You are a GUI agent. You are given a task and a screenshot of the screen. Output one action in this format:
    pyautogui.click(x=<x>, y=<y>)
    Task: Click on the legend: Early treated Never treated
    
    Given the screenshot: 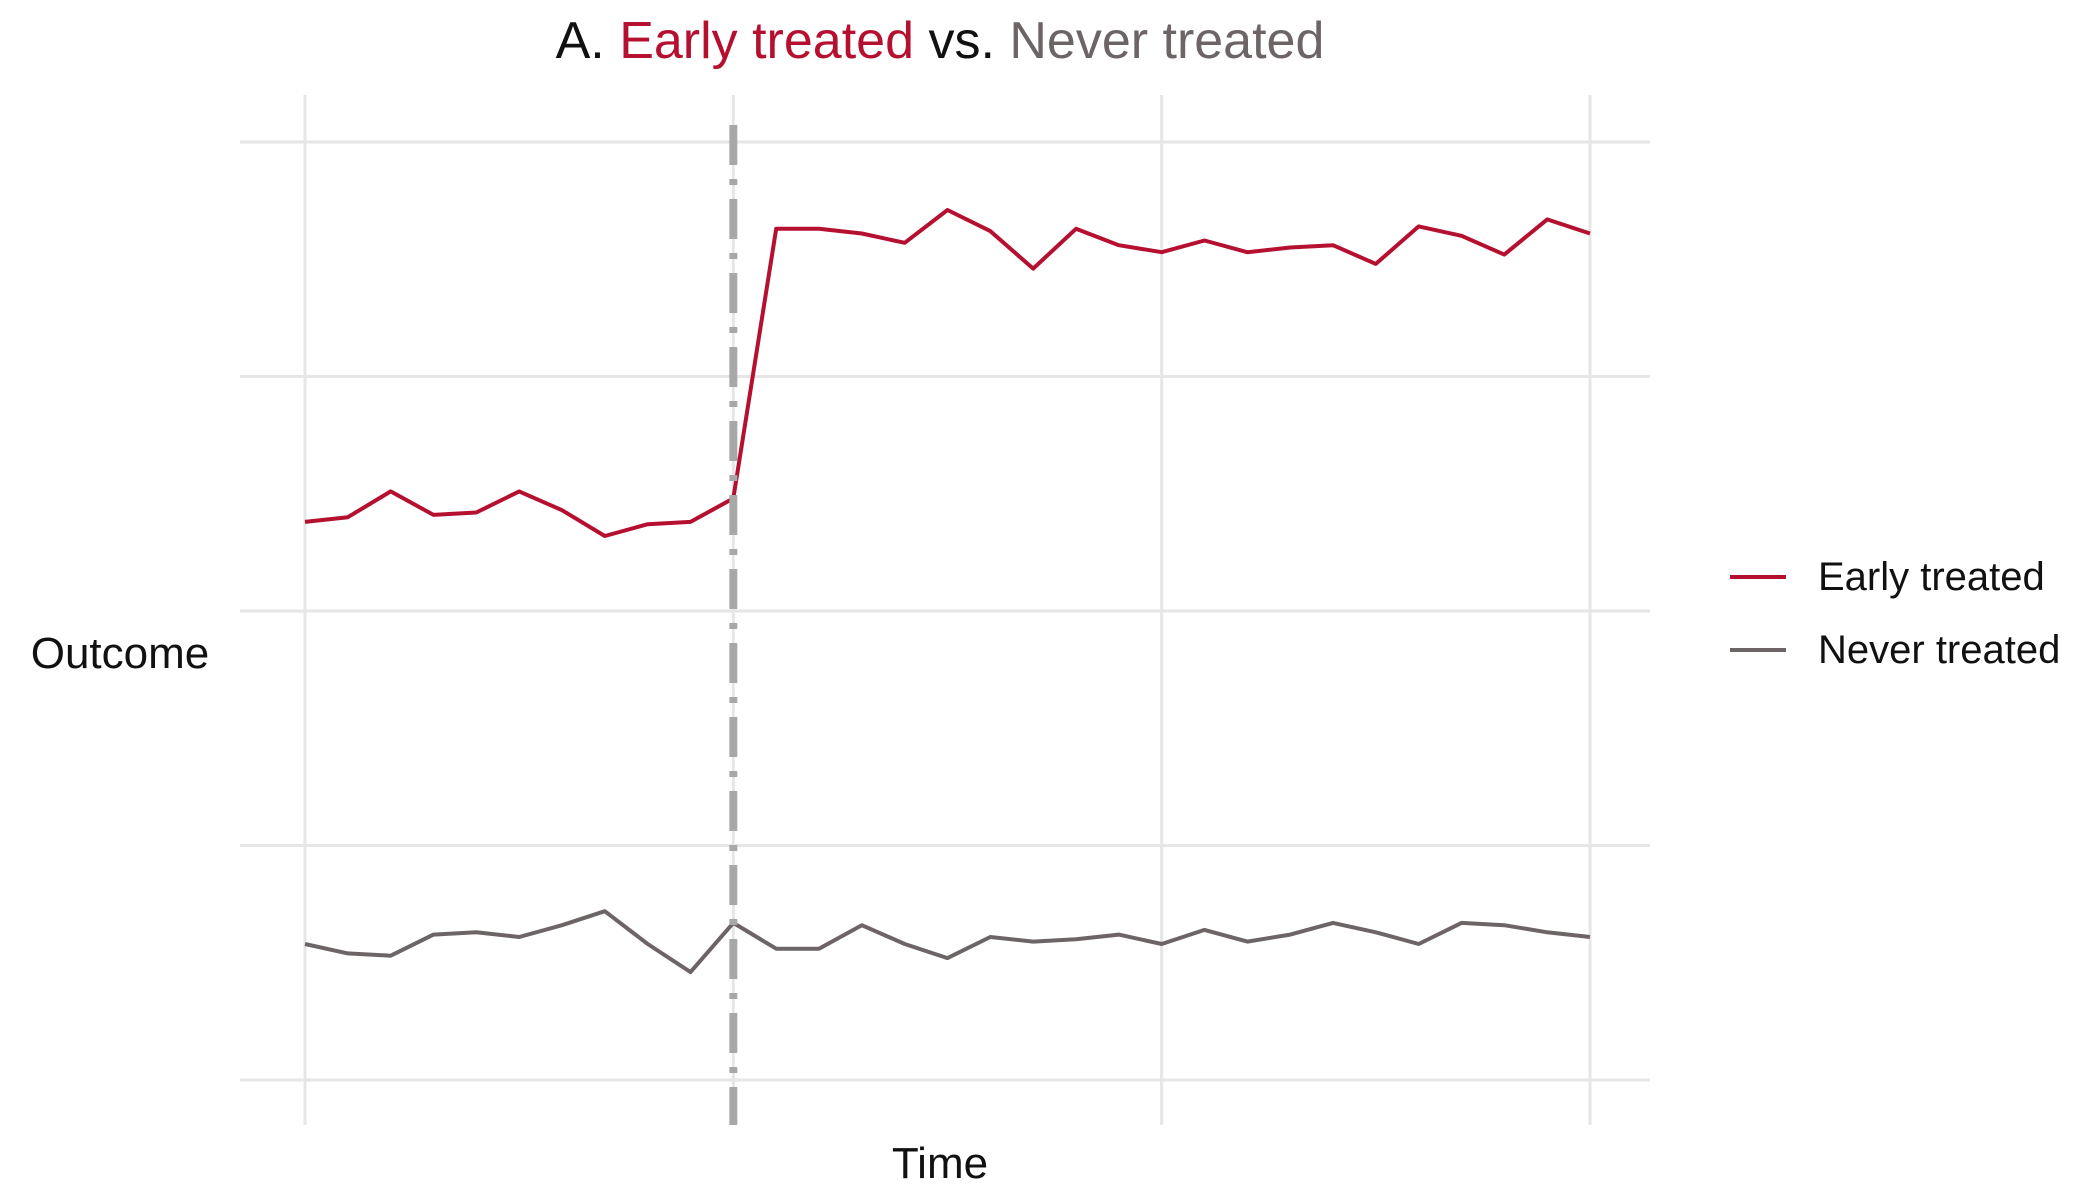 What is the action you would take?
    pyautogui.click(x=1895, y=613)
    